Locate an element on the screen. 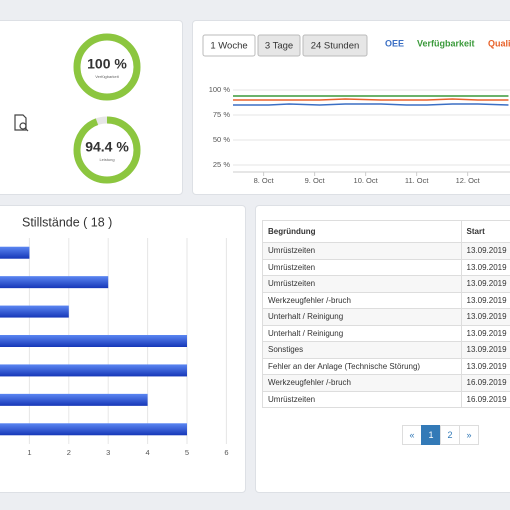 The height and width of the screenshot is (510, 510). range-button-label: 3 Tage is located at coordinates (279, 46).